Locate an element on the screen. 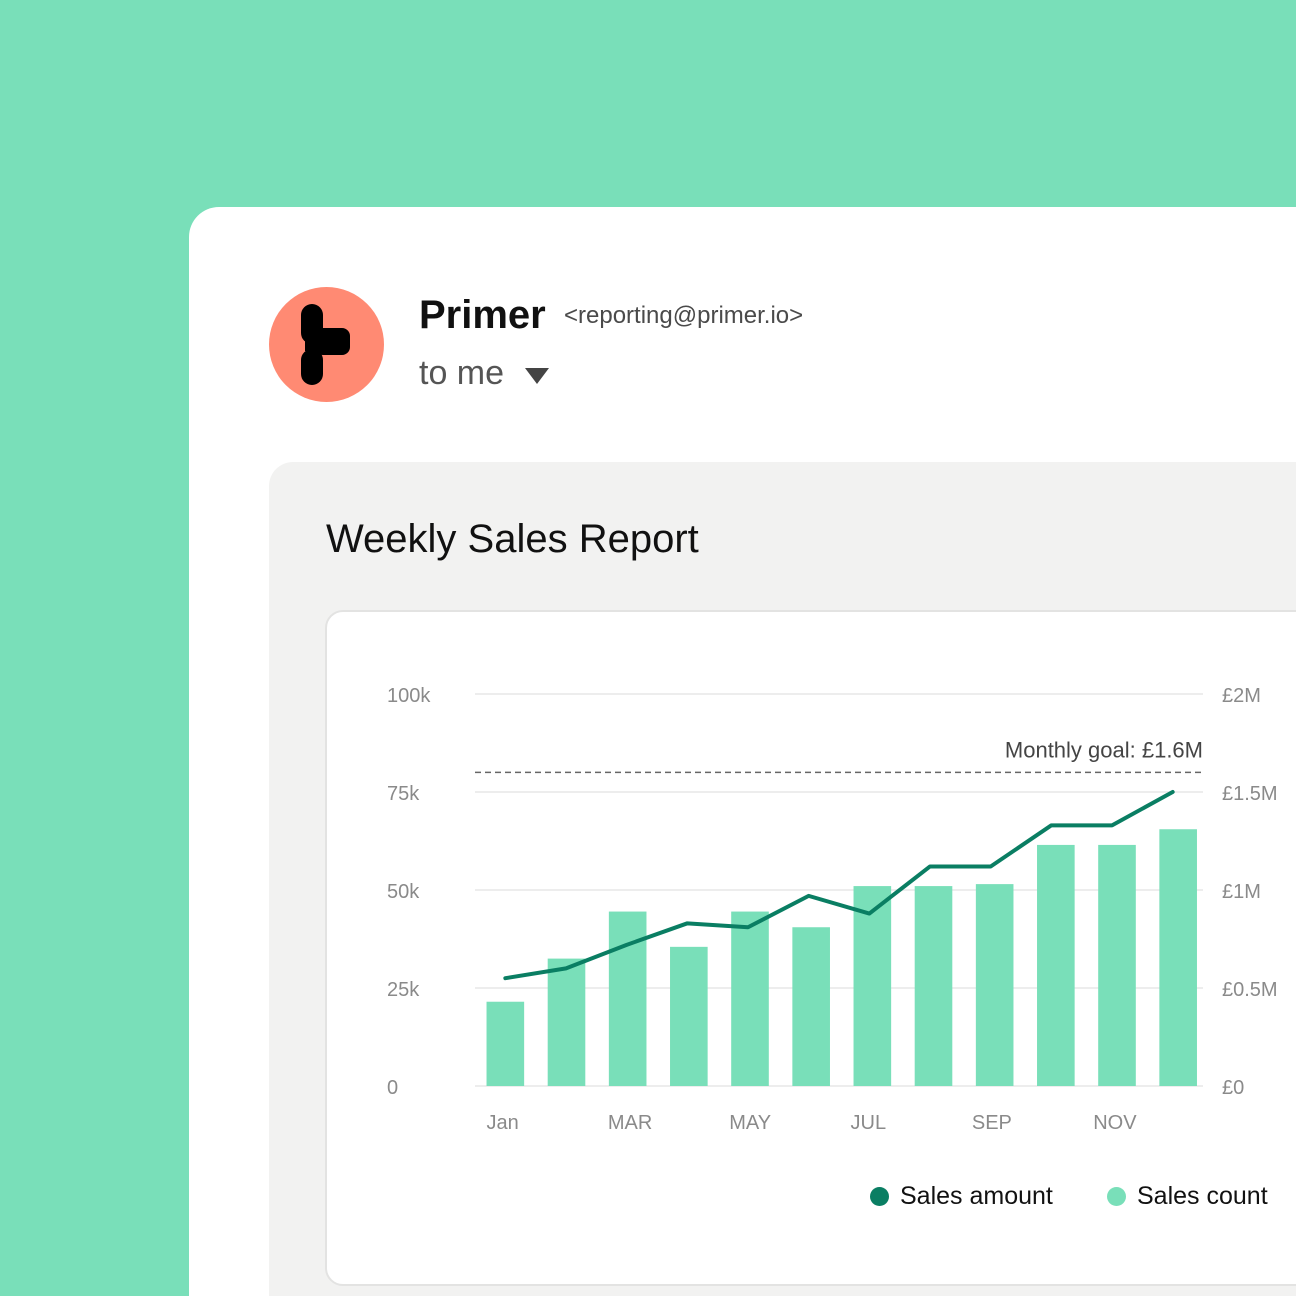 This screenshot has width=1296, height=1296. left-axis-tick-label: 75k is located at coordinates (403, 794).